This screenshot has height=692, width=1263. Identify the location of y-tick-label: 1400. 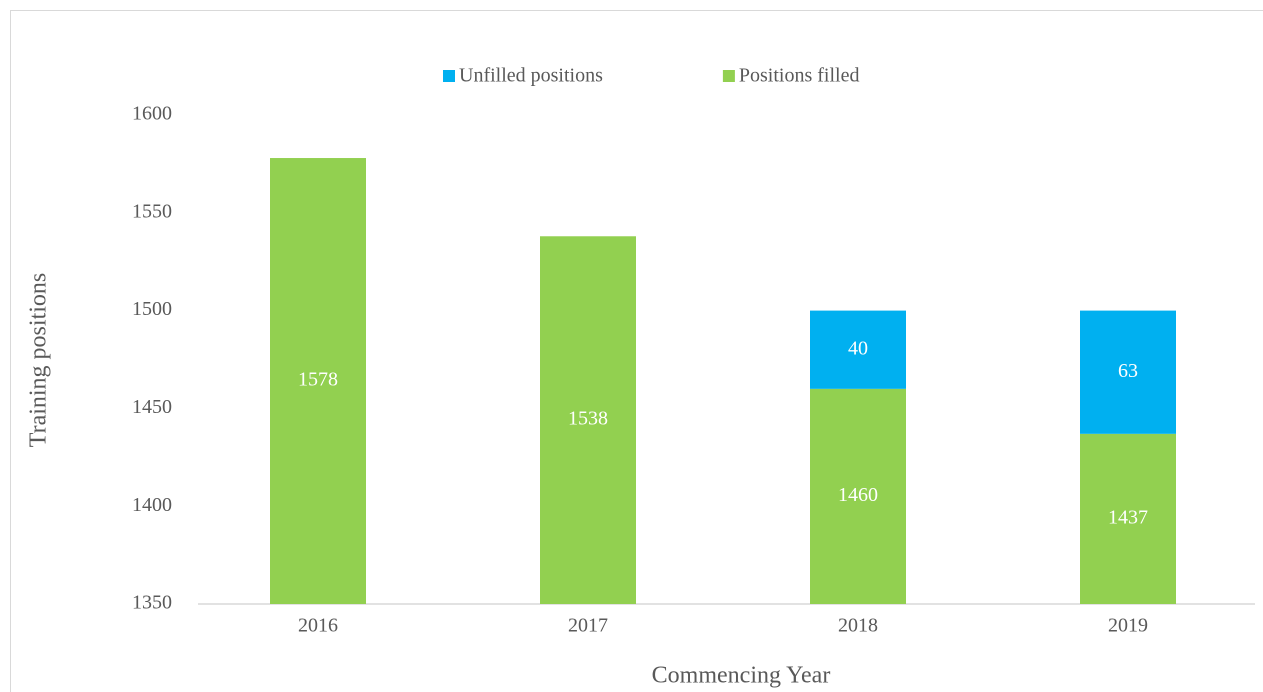
(152, 505).